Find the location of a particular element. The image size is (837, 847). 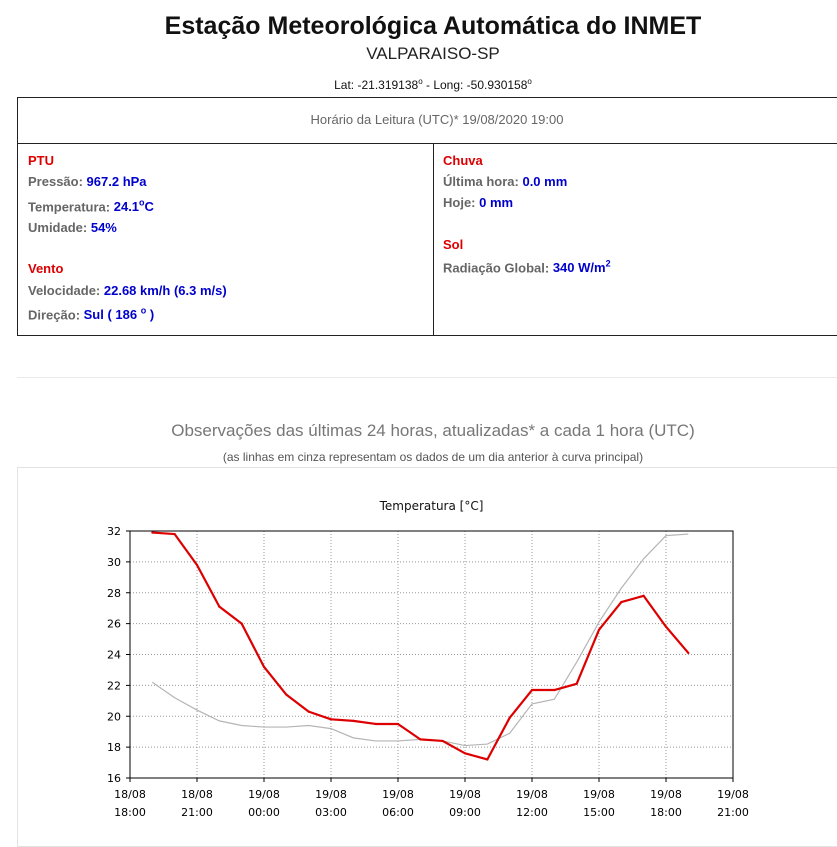

radiation-line: Radiação Global: 340 W/m2 is located at coordinates (527, 267).